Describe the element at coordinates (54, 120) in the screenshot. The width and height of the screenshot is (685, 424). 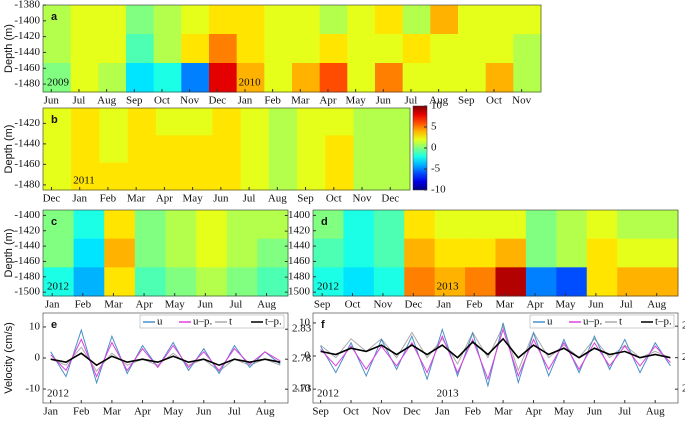
I see `panel-letter: b` at that location.